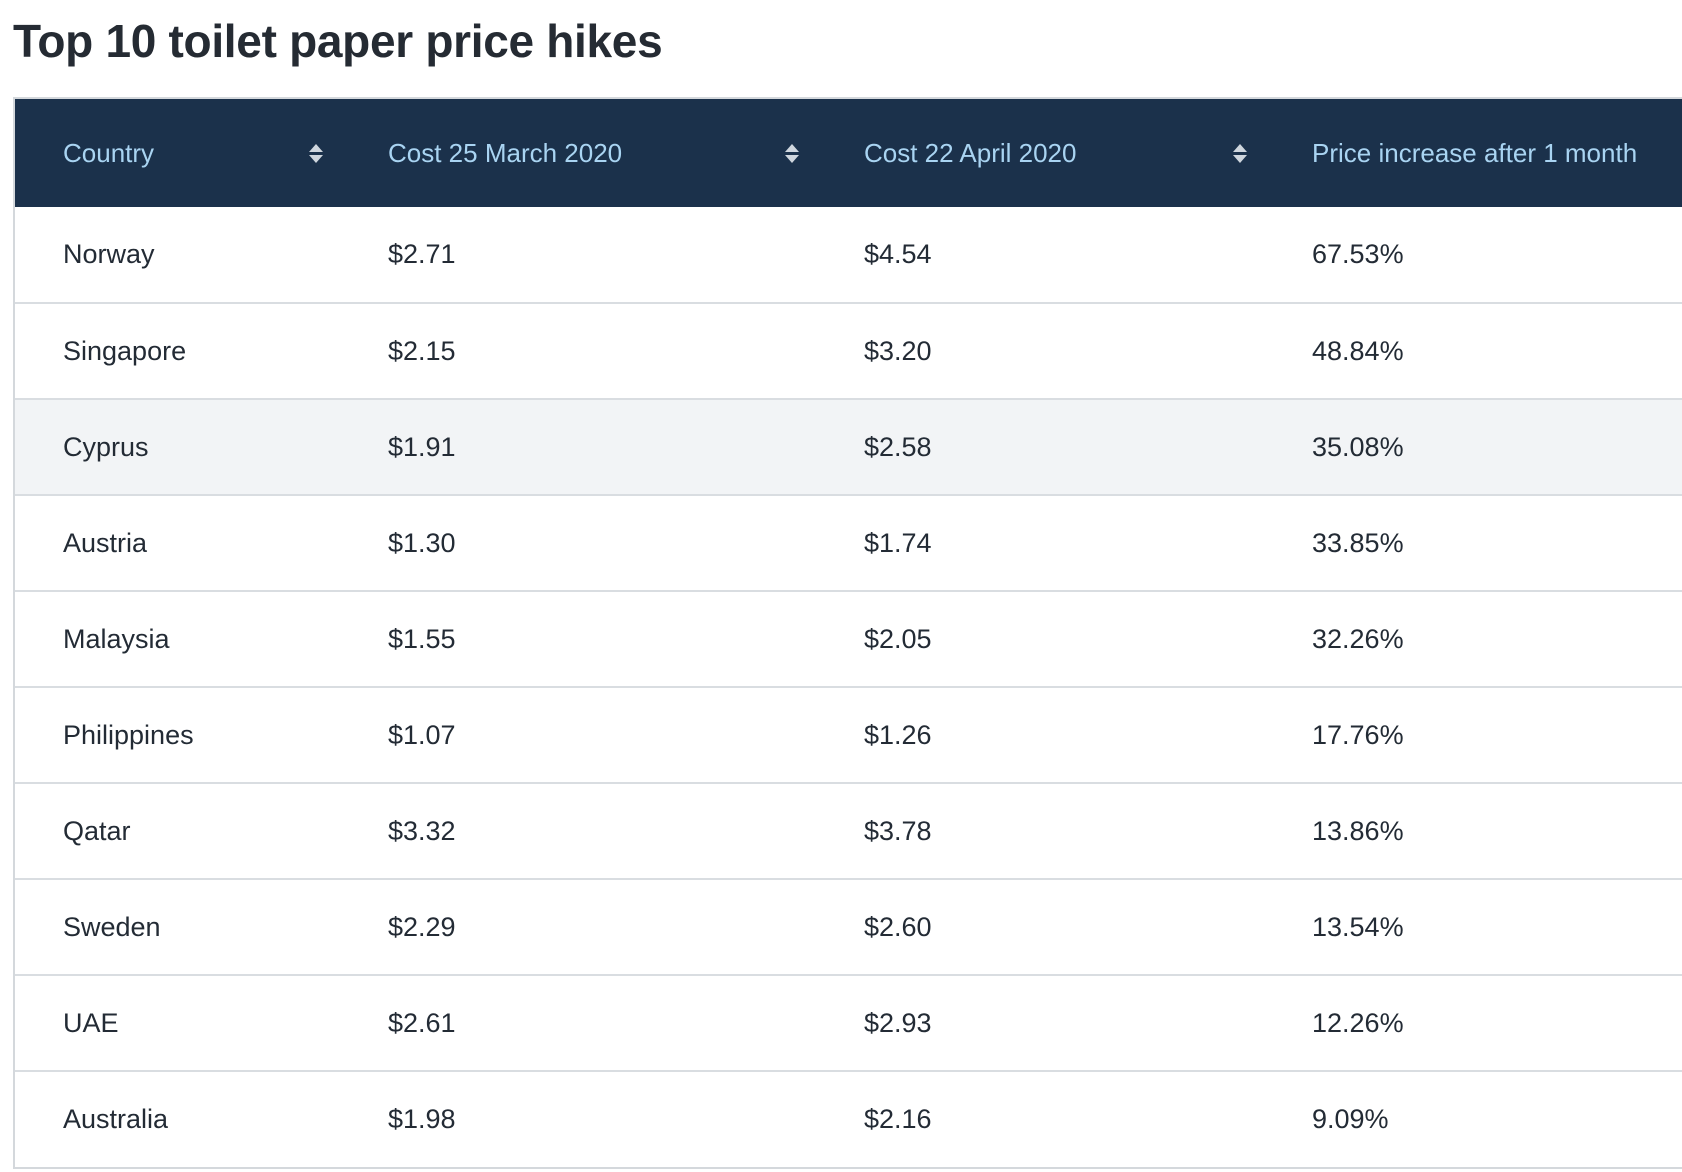  Describe the element at coordinates (109, 152) in the screenshot. I see `column-header-label: Country` at that location.